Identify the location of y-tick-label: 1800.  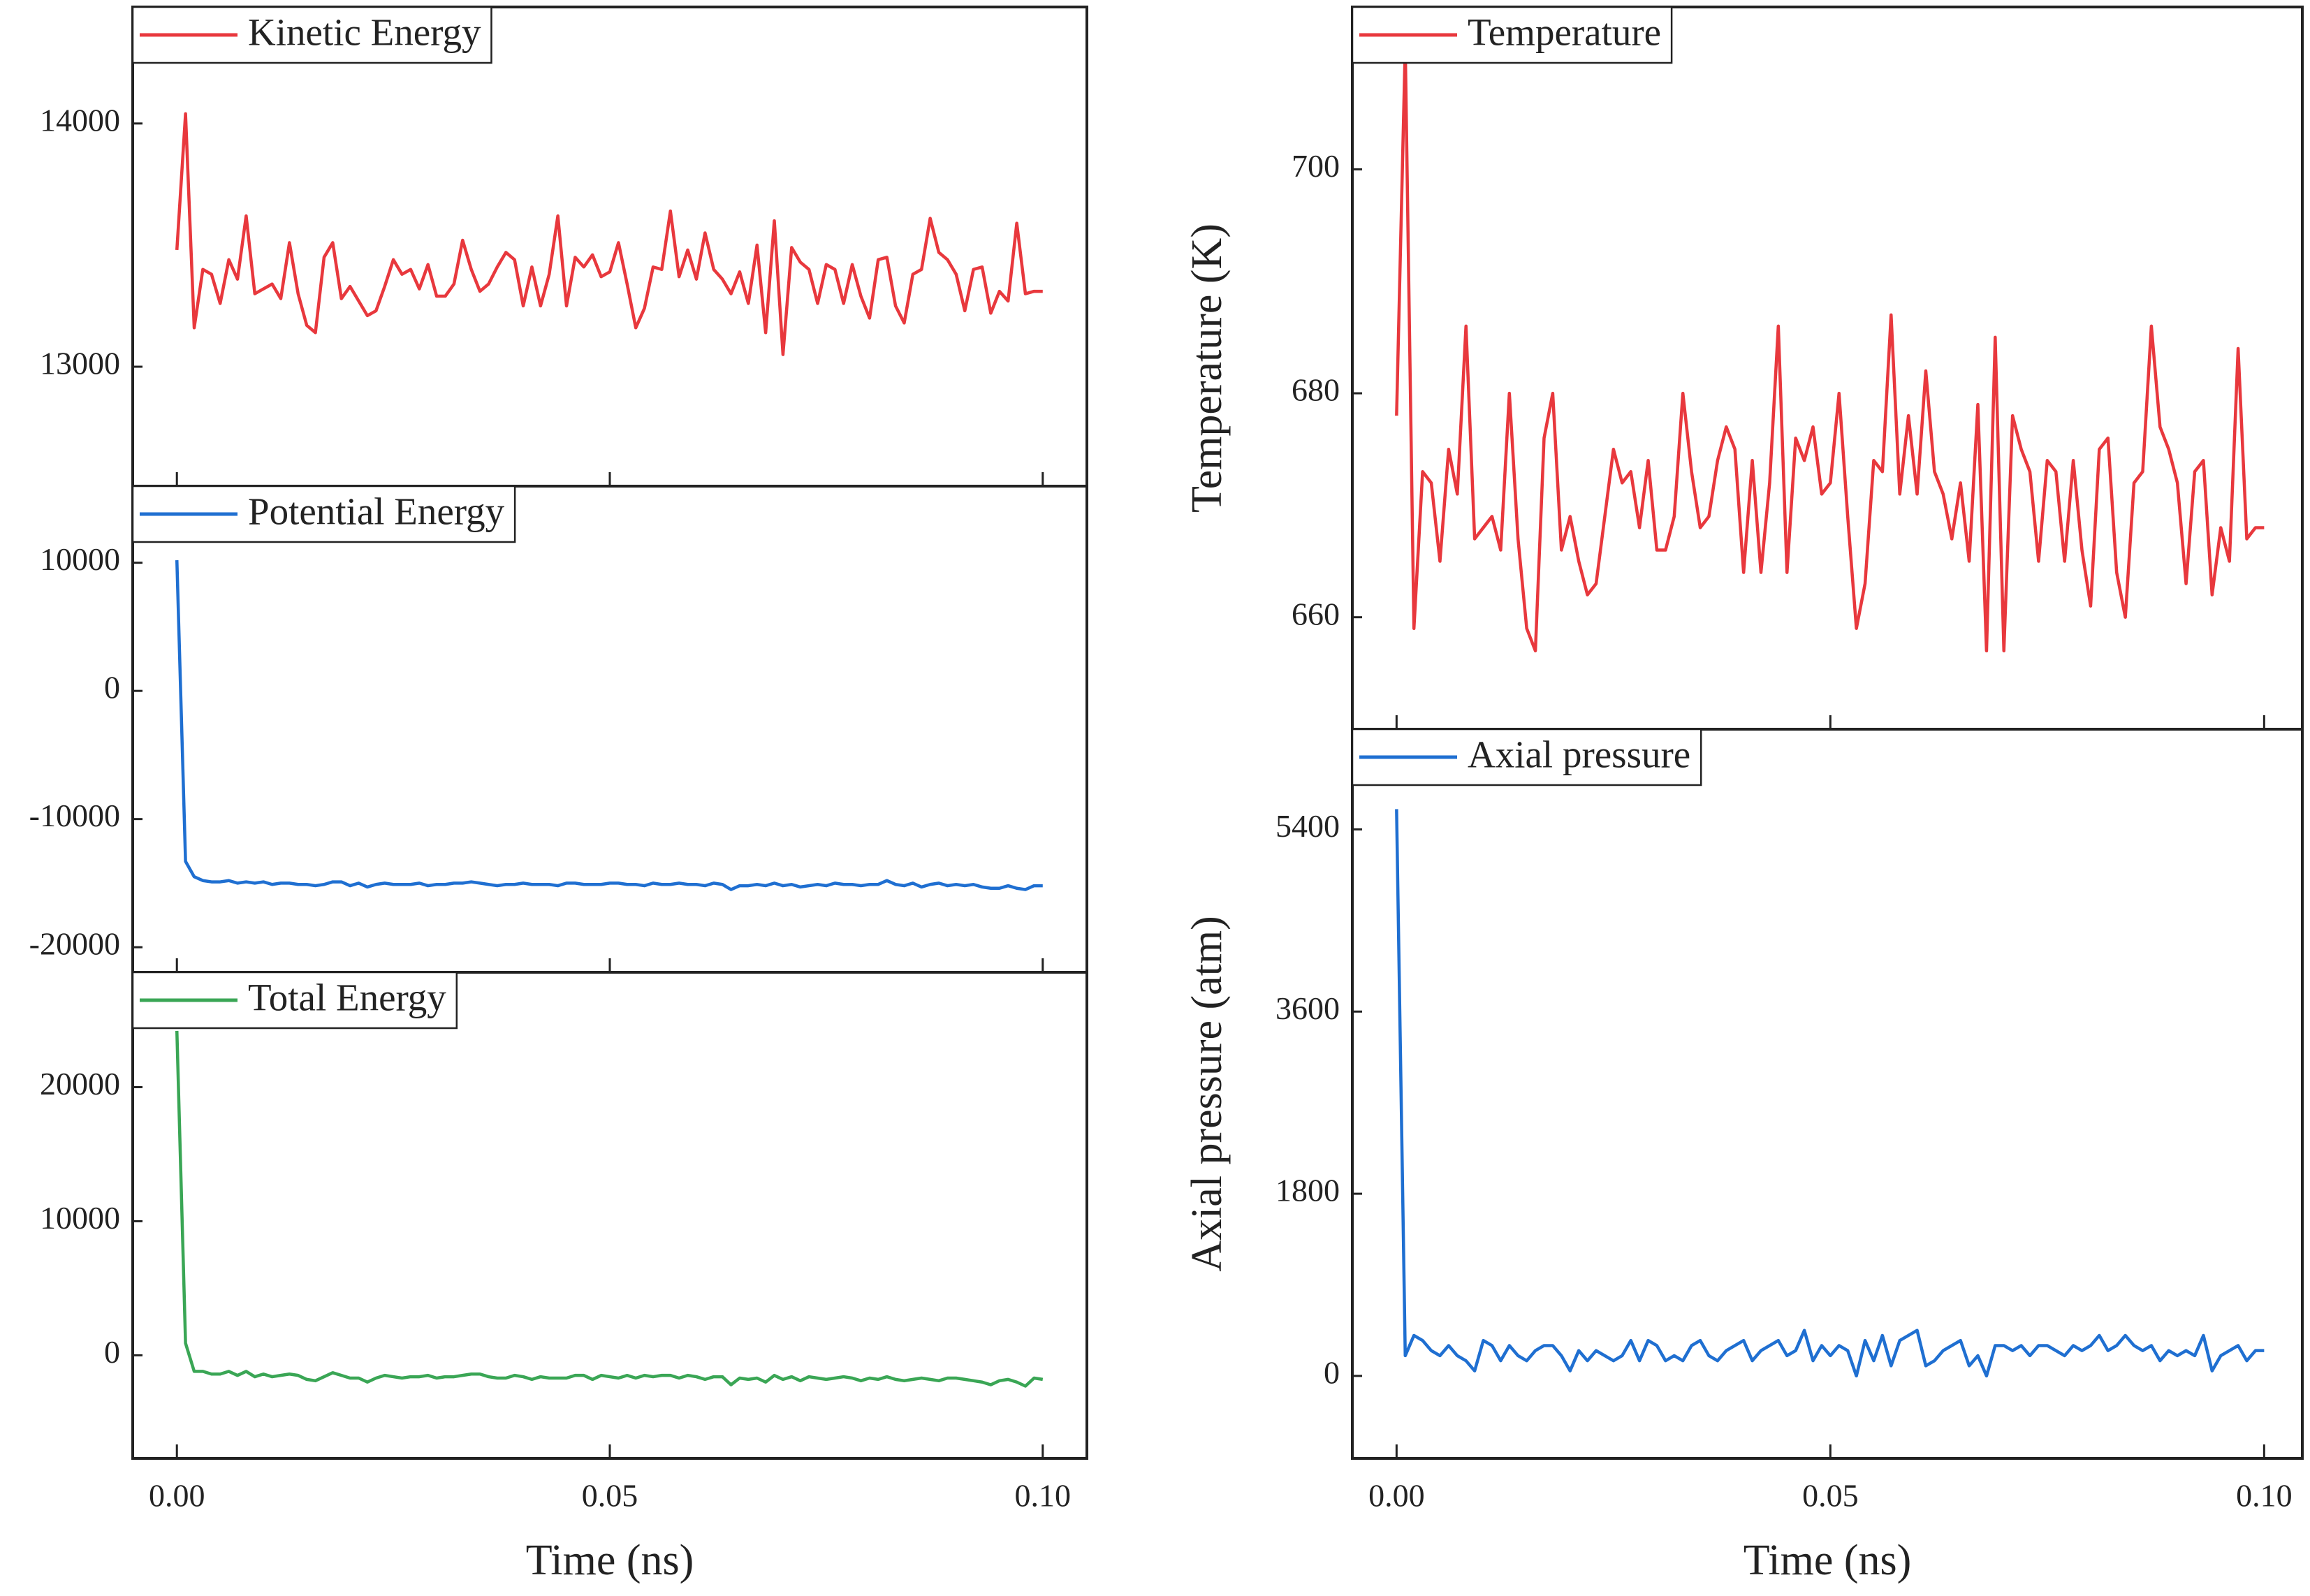
(1307, 1190).